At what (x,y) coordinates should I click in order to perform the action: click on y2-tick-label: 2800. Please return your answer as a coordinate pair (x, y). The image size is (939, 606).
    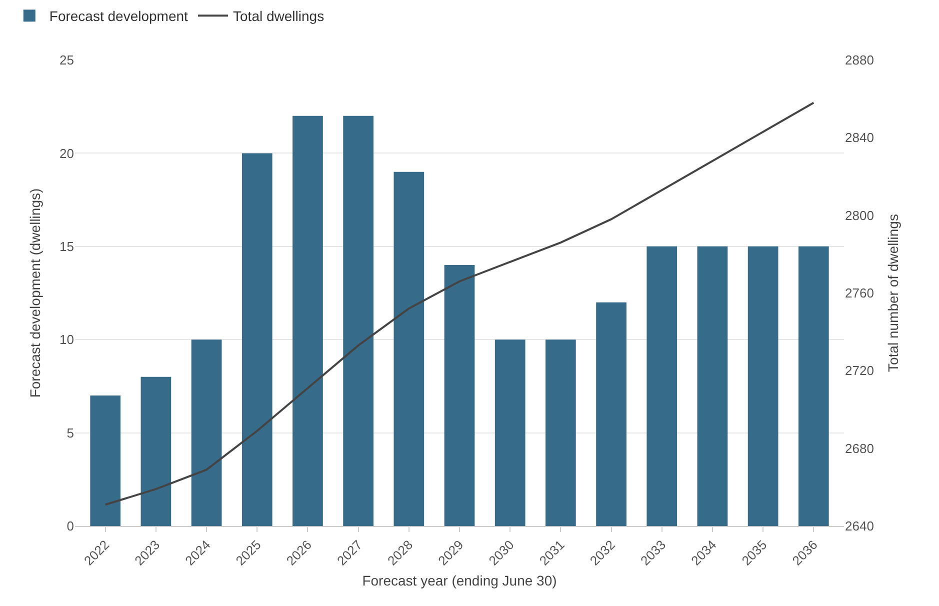
    Looking at the image, I should click on (859, 215).